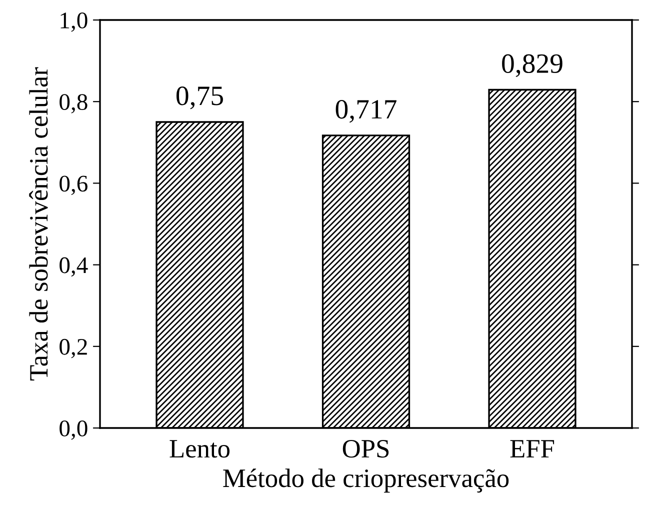 The image size is (652, 518). I want to click on x-tick-label: Lento, so click(200, 449).